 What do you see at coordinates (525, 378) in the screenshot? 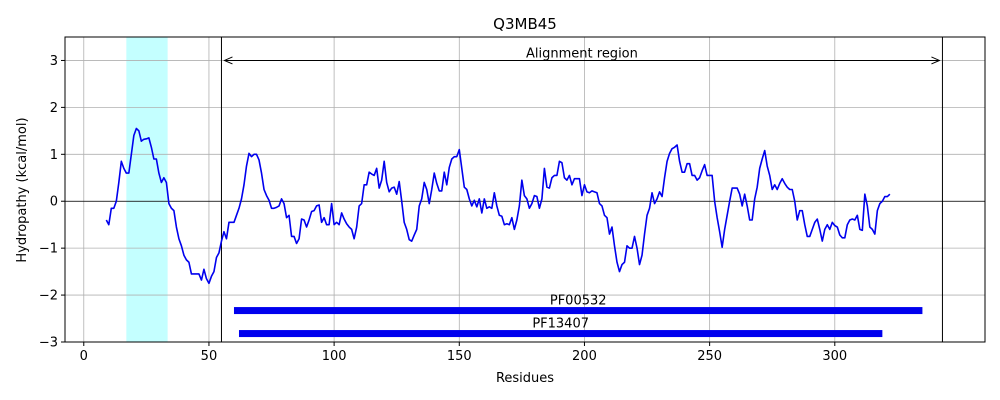
I see `x-axis-label: Residues` at bounding box center [525, 378].